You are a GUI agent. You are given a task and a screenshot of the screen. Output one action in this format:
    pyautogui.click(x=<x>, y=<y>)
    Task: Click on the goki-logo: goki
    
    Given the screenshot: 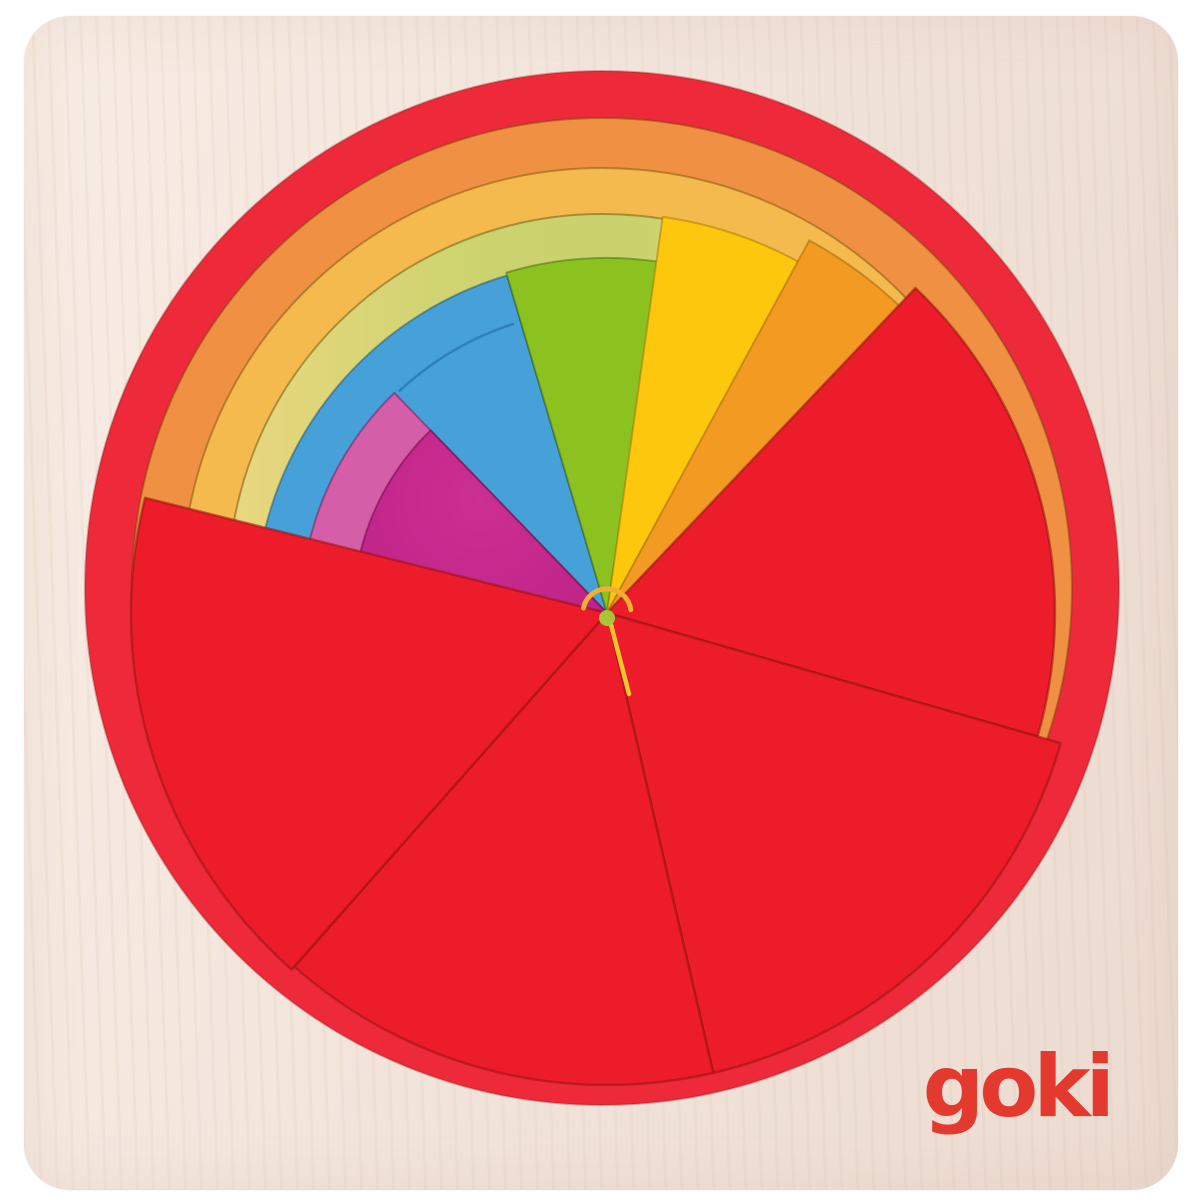 What is the action you would take?
    pyautogui.click(x=1018, y=1087)
    